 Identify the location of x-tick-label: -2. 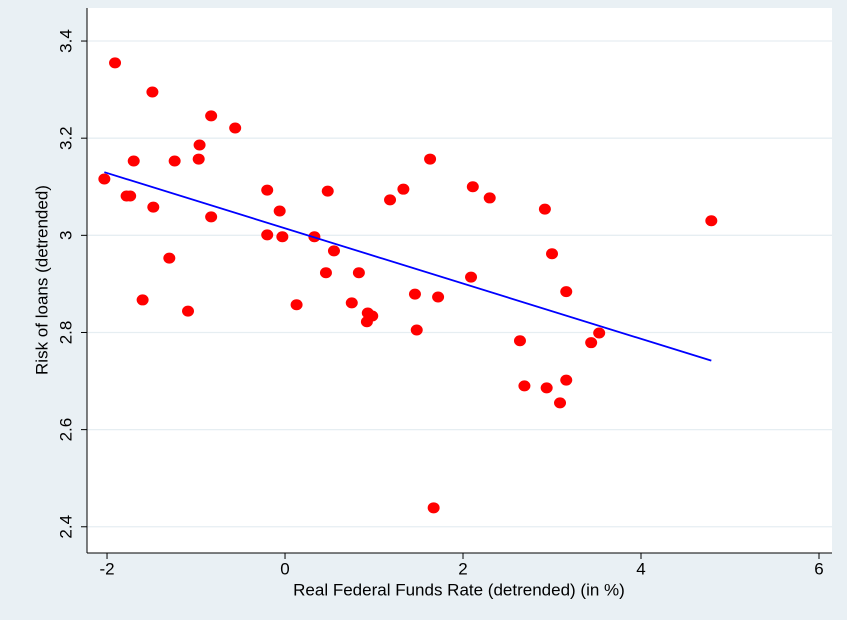
(106, 568).